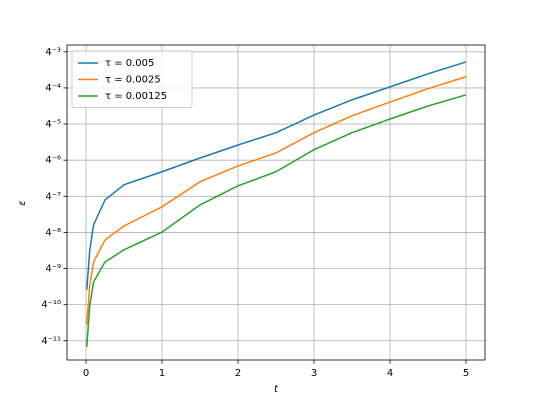  Describe the element at coordinates (129, 63) in the screenshot. I see `legend-label: τ = 0.005` at that location.